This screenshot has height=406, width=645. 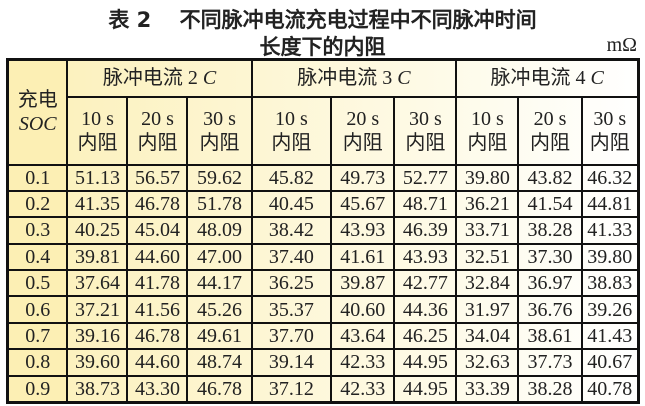 What do you see at coordinates (97, 118) in the screenshot?
I see `sub-header-time: 10 s` at bounding box center [97, 118].